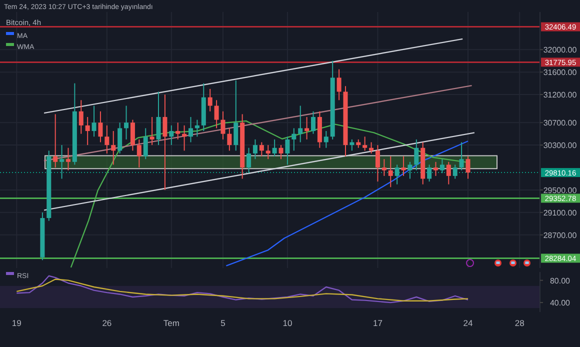 The height and width of the screenshot is (347, 580). I want to click on x-tick-label: 5, so click(223, 323).